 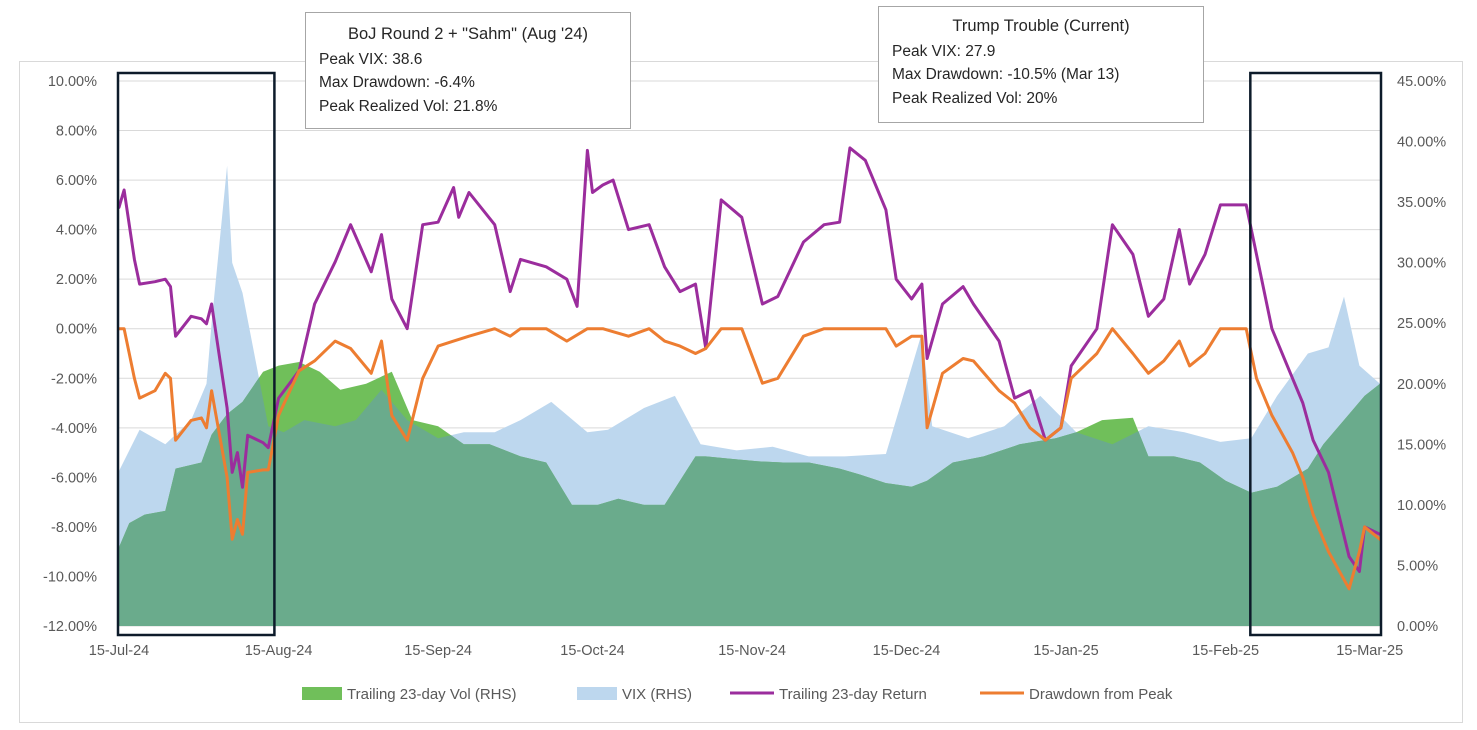 What do you see at coordinates (1065, 651) in the screenshot?
I see `x-tick-label: 15-Jan-25` at bounding box center [1065, 651].